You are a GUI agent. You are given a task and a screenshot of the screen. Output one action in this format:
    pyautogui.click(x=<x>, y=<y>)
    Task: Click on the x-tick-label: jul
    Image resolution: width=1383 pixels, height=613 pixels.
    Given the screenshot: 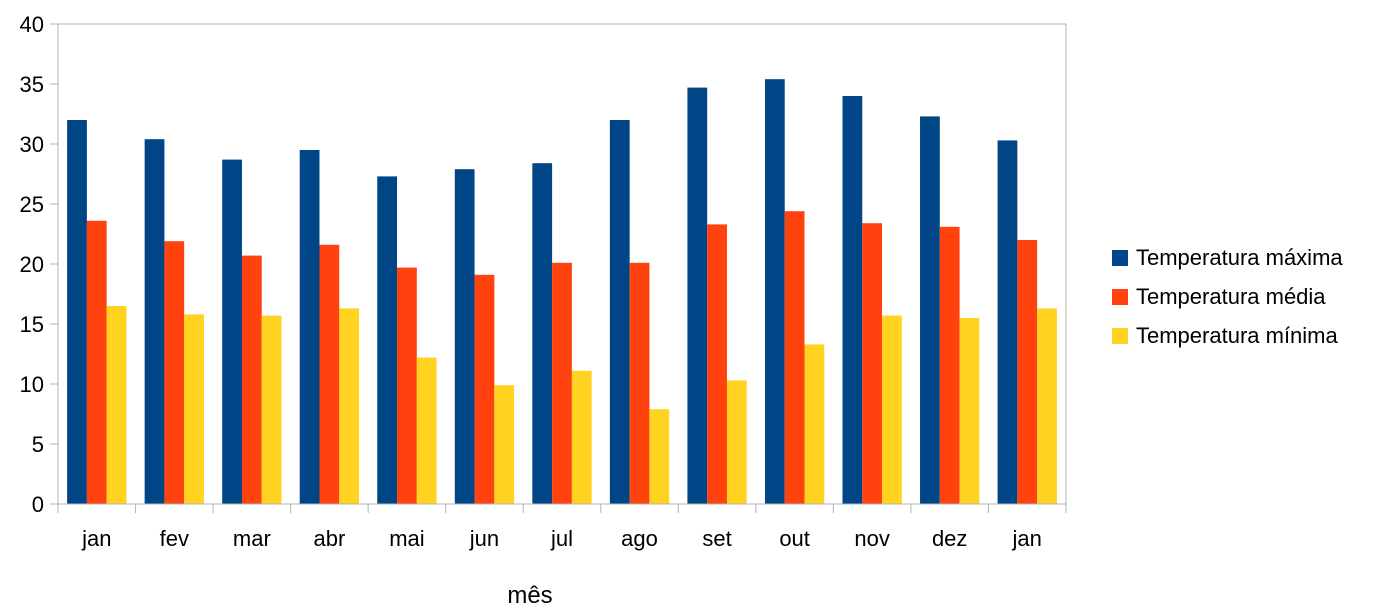 What is the action you would take?
    pyautogui.click(x=561, y=538)
    